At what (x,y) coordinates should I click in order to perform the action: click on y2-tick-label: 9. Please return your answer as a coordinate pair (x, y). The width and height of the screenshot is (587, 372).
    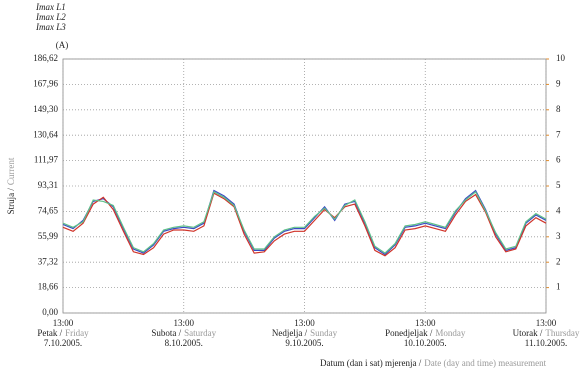
    Looking at the image, I should click on (558, 83).